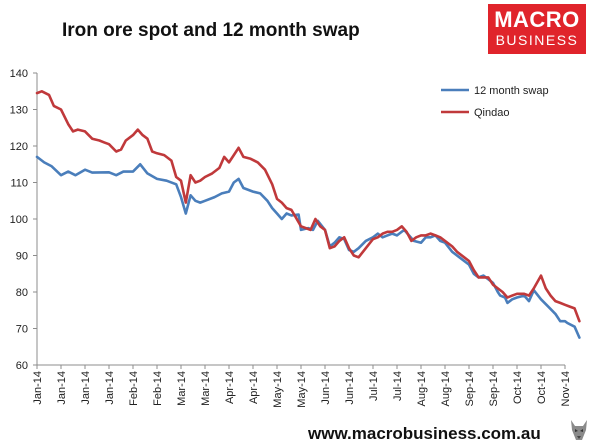 Image resolution: width=596 pixels, height=445 pixels. Describe the element at coordinates (19, 111) in the screenshot. I see `y-tick-label: 130` at that location.